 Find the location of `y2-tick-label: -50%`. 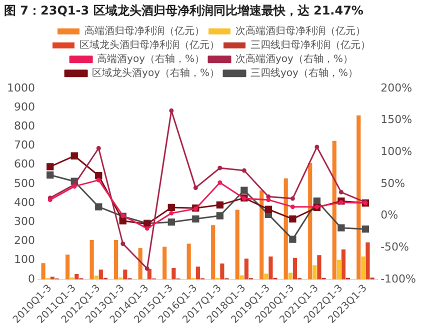

y2-tick-label: -50% is located at coordinates (395, 247).